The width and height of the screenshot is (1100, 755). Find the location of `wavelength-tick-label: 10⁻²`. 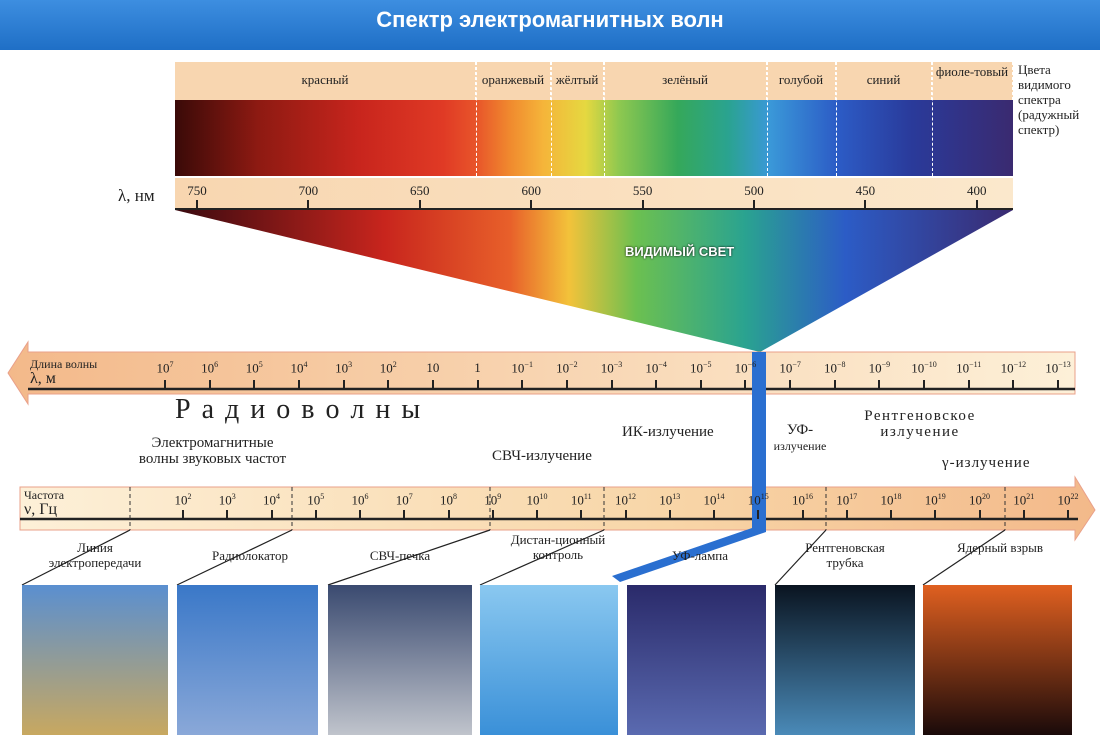

wavelength-tick-label: 10⁻² is located at coordinates (567, 368).